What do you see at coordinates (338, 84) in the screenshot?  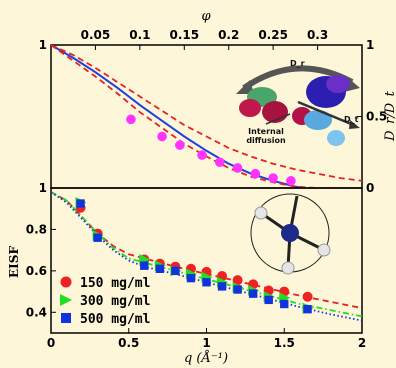 I see `protein-domain-purple` at bounding box center [338, 84].